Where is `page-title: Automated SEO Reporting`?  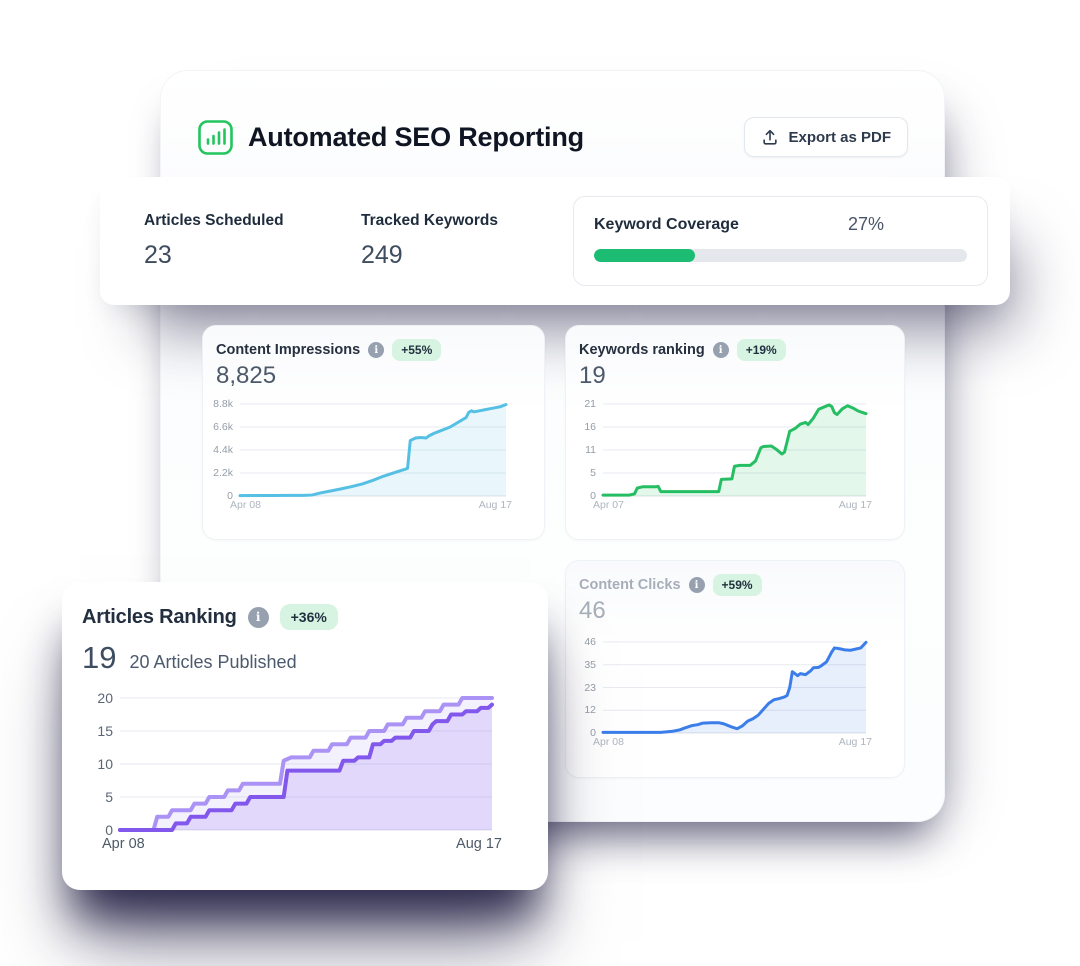 page-title: Automated SEO Reporting is located at coordinates (416, 136).